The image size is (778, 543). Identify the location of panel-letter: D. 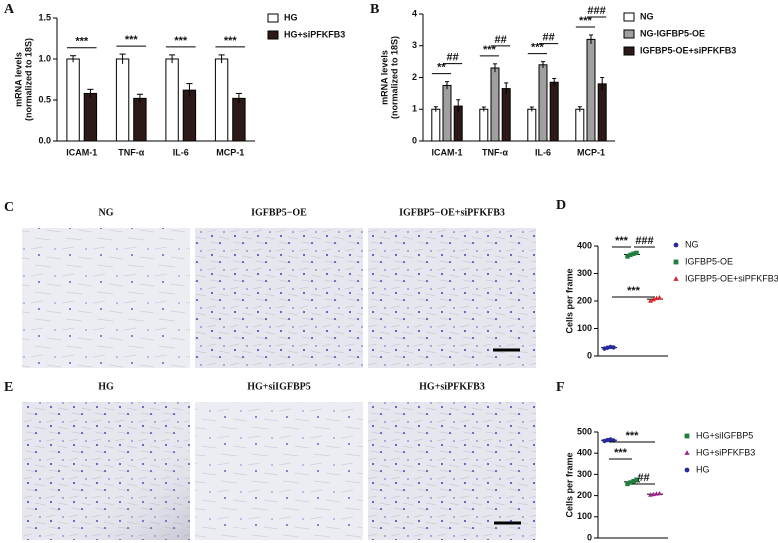
(561, 205).